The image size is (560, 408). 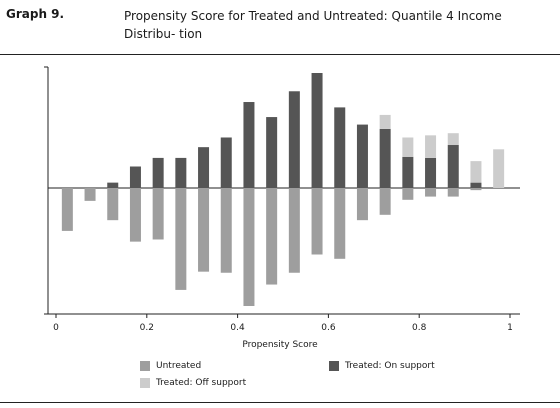 I want to click on legend-treated-on: Treated: On support, so click(x=382, y=366).